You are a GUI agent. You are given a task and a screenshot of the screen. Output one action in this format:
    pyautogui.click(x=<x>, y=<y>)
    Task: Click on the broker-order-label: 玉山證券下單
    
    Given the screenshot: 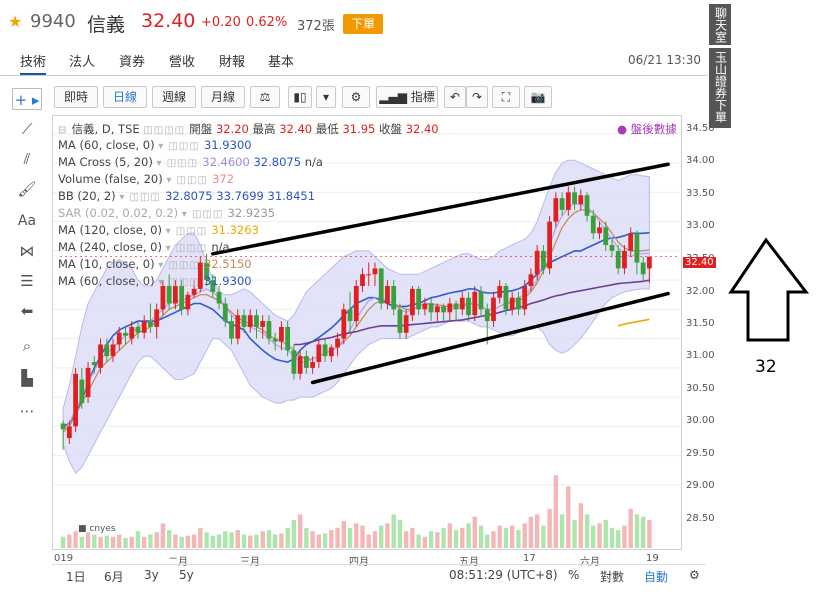 What is the action you would take?
    pyautogui.click(x=720, y=87)
    